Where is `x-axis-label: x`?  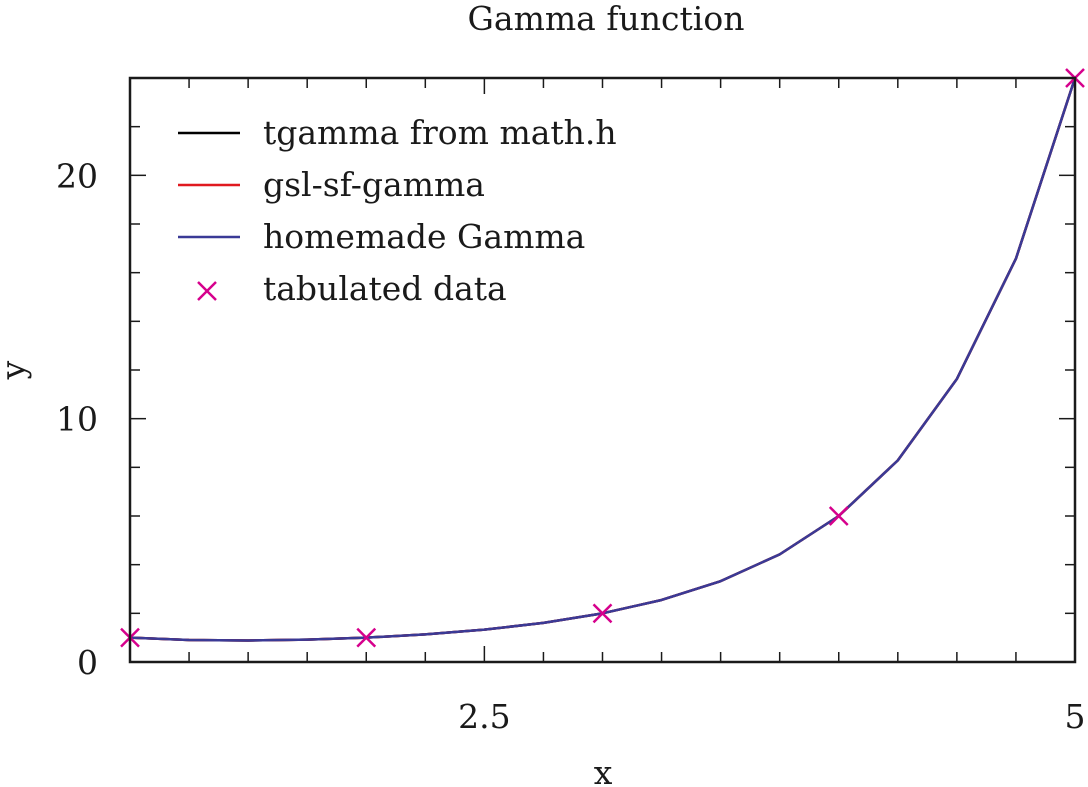 x-axis-label: x is located at coordinates (603, 770).